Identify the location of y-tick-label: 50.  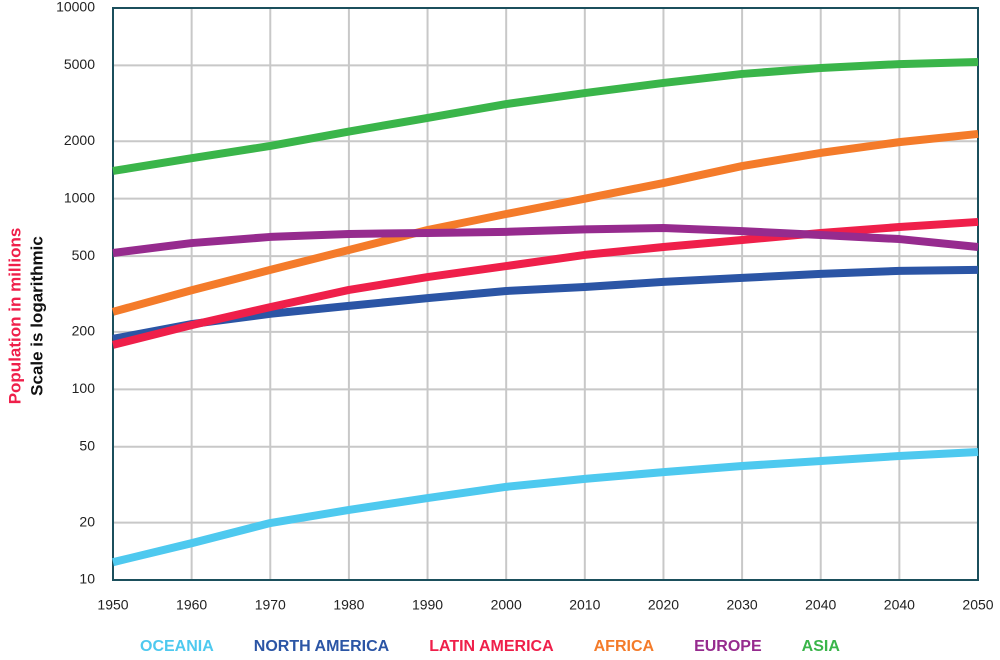
(87, 445).